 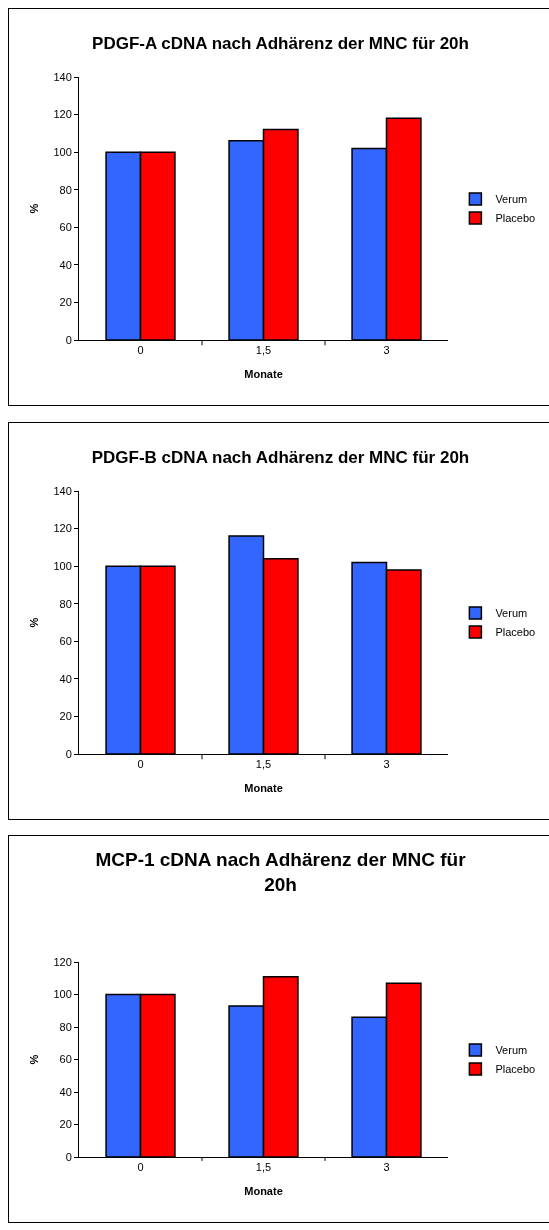 What do you see at coordinates (281, 872) in the screenshot?
I see `chart-title: MCP-1 cDNA nach Adhärenz der MNC für 20h` at bounding box center [281, 872].